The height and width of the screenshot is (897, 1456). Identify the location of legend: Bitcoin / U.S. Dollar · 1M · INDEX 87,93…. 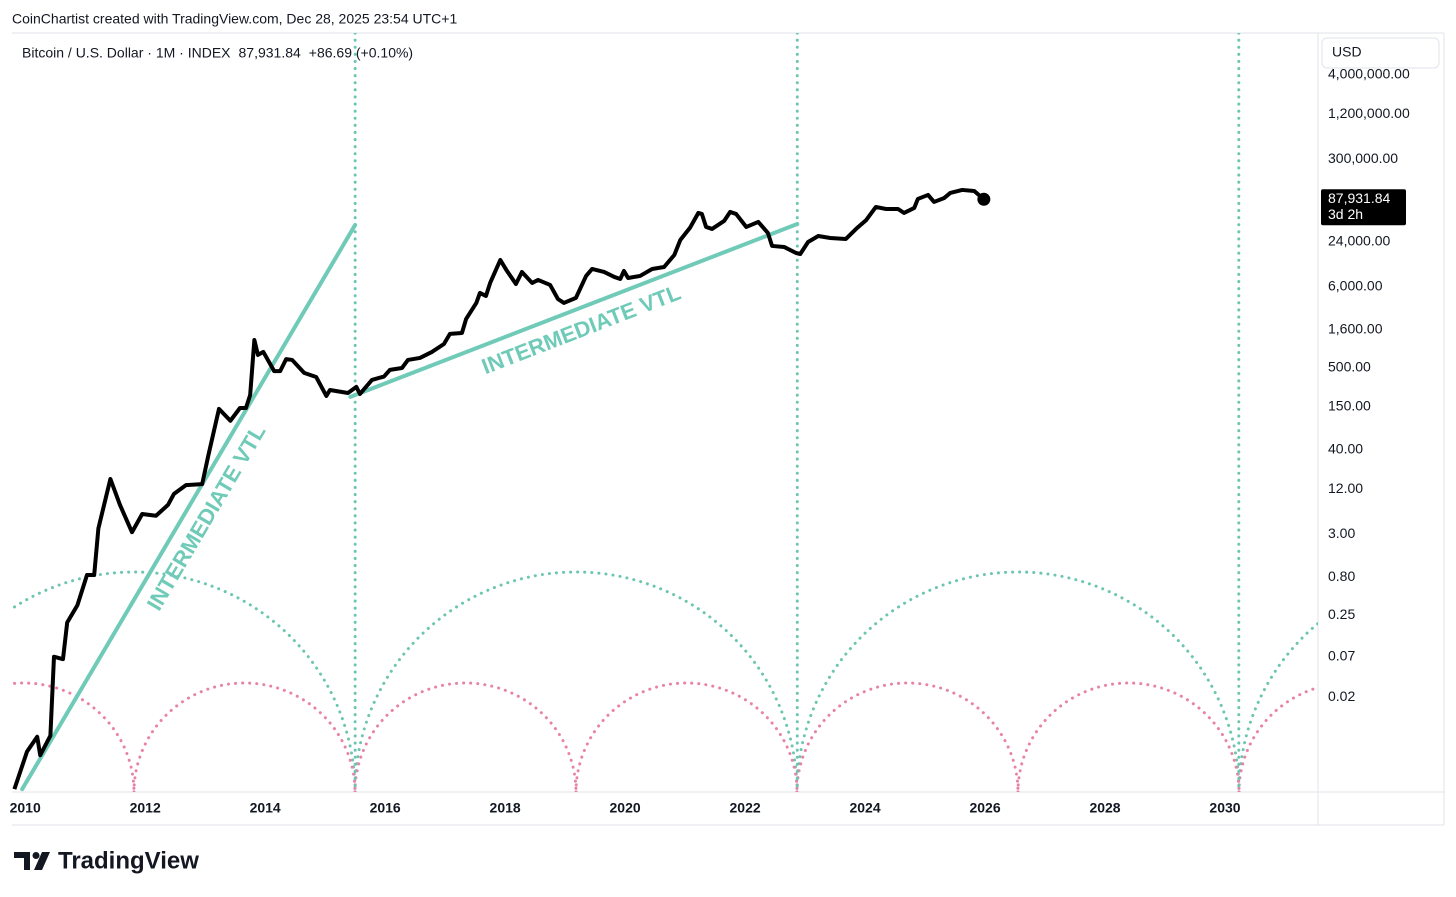
(217, 53).